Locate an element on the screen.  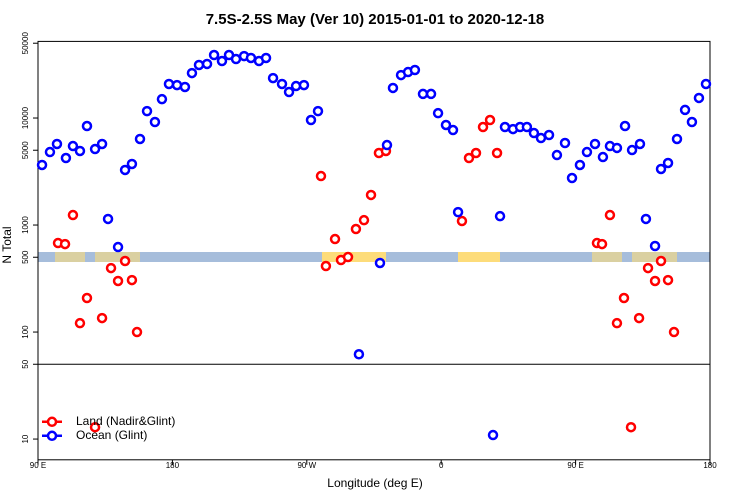
x-axis-label: Longitude (deg E) is located at coordinates (374, 483).